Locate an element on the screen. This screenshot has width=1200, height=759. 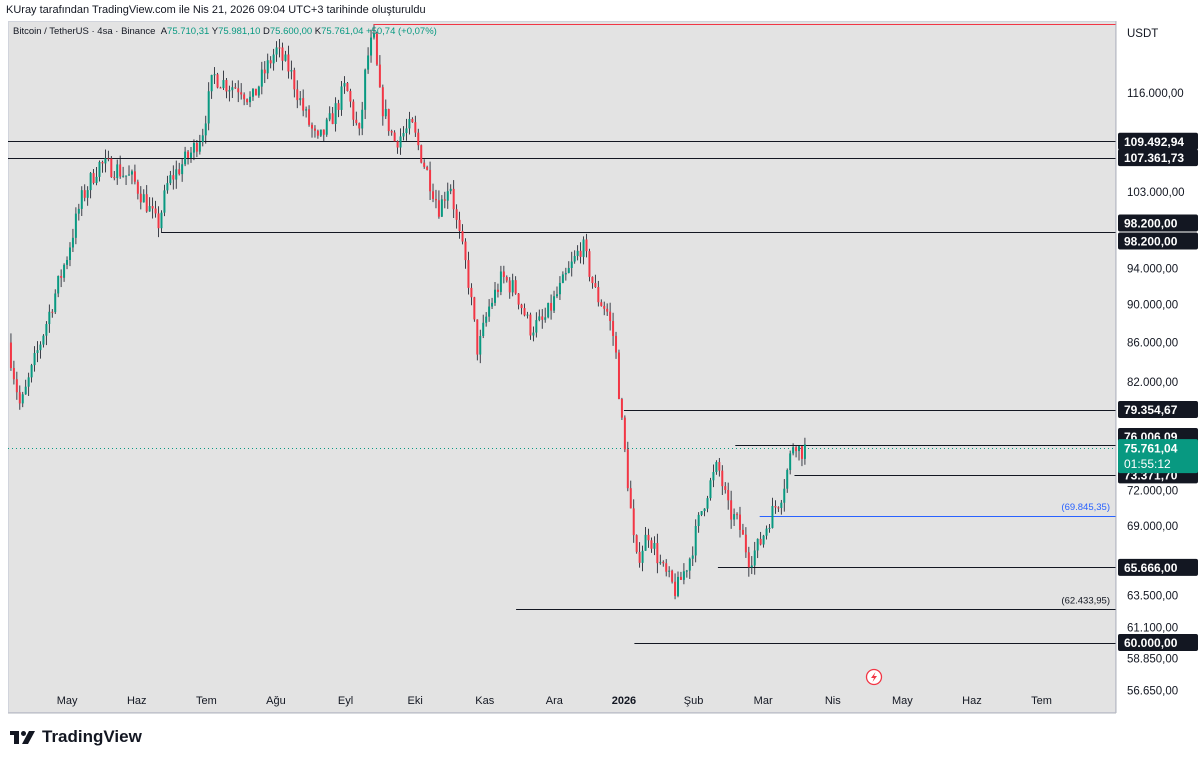
lightning-icon is located at coordinates (874, 677).